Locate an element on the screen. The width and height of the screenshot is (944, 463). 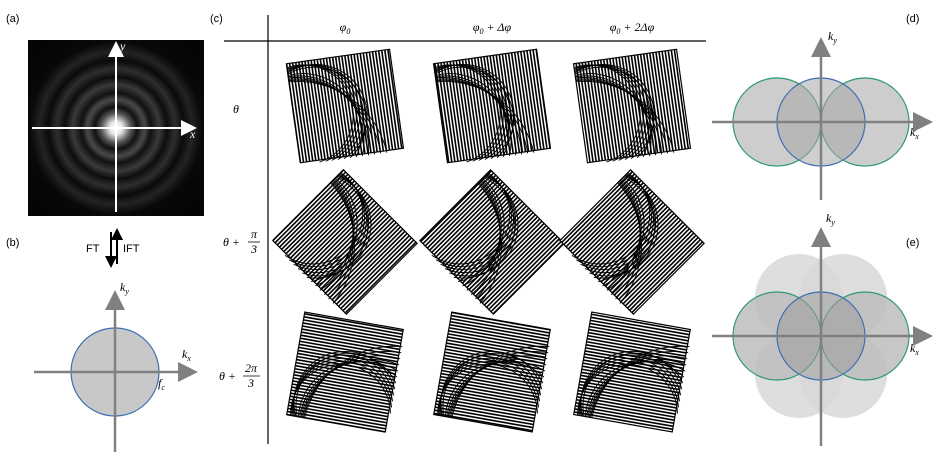
pattern-tile-r1-c1 is located at coordinates (492, 242).